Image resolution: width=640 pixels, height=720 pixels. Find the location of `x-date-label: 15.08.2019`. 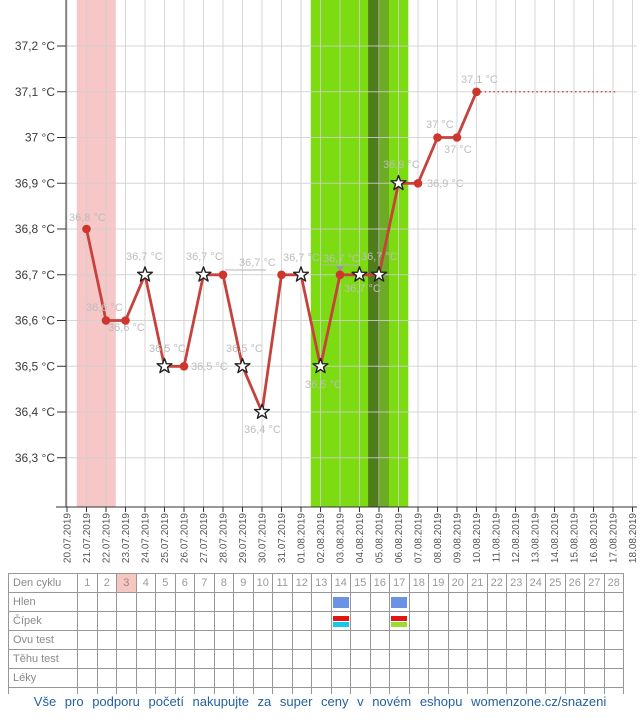

x-date-label: 15.08.2019 is located at coordinates (575, 538).